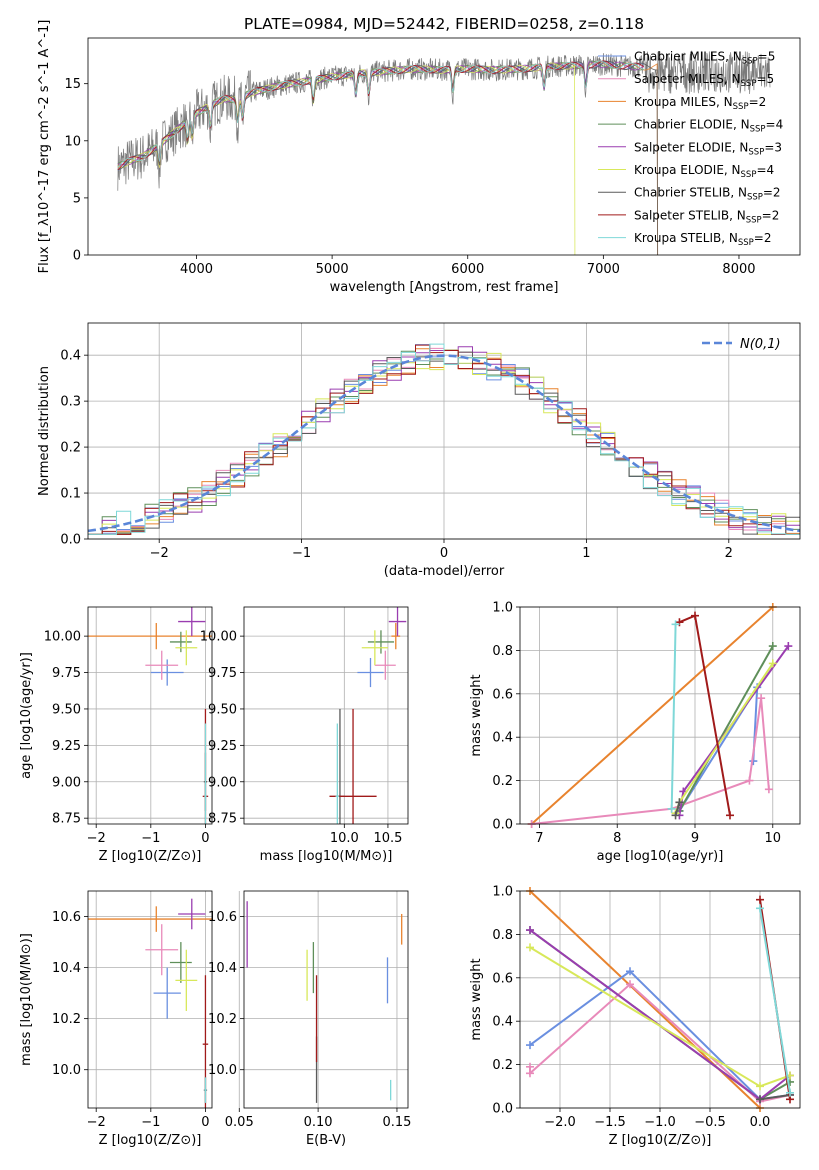 The image size is (819, 1170). I want to click on legend-label-chabrier-elodie: Chabrier ELODIE, NSSP=4, so click(708, 126).